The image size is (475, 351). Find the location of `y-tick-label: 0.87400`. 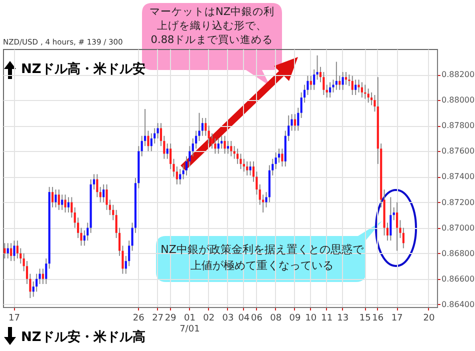

y-tick-label: 0.87400 is located at coordinates (458, 177).